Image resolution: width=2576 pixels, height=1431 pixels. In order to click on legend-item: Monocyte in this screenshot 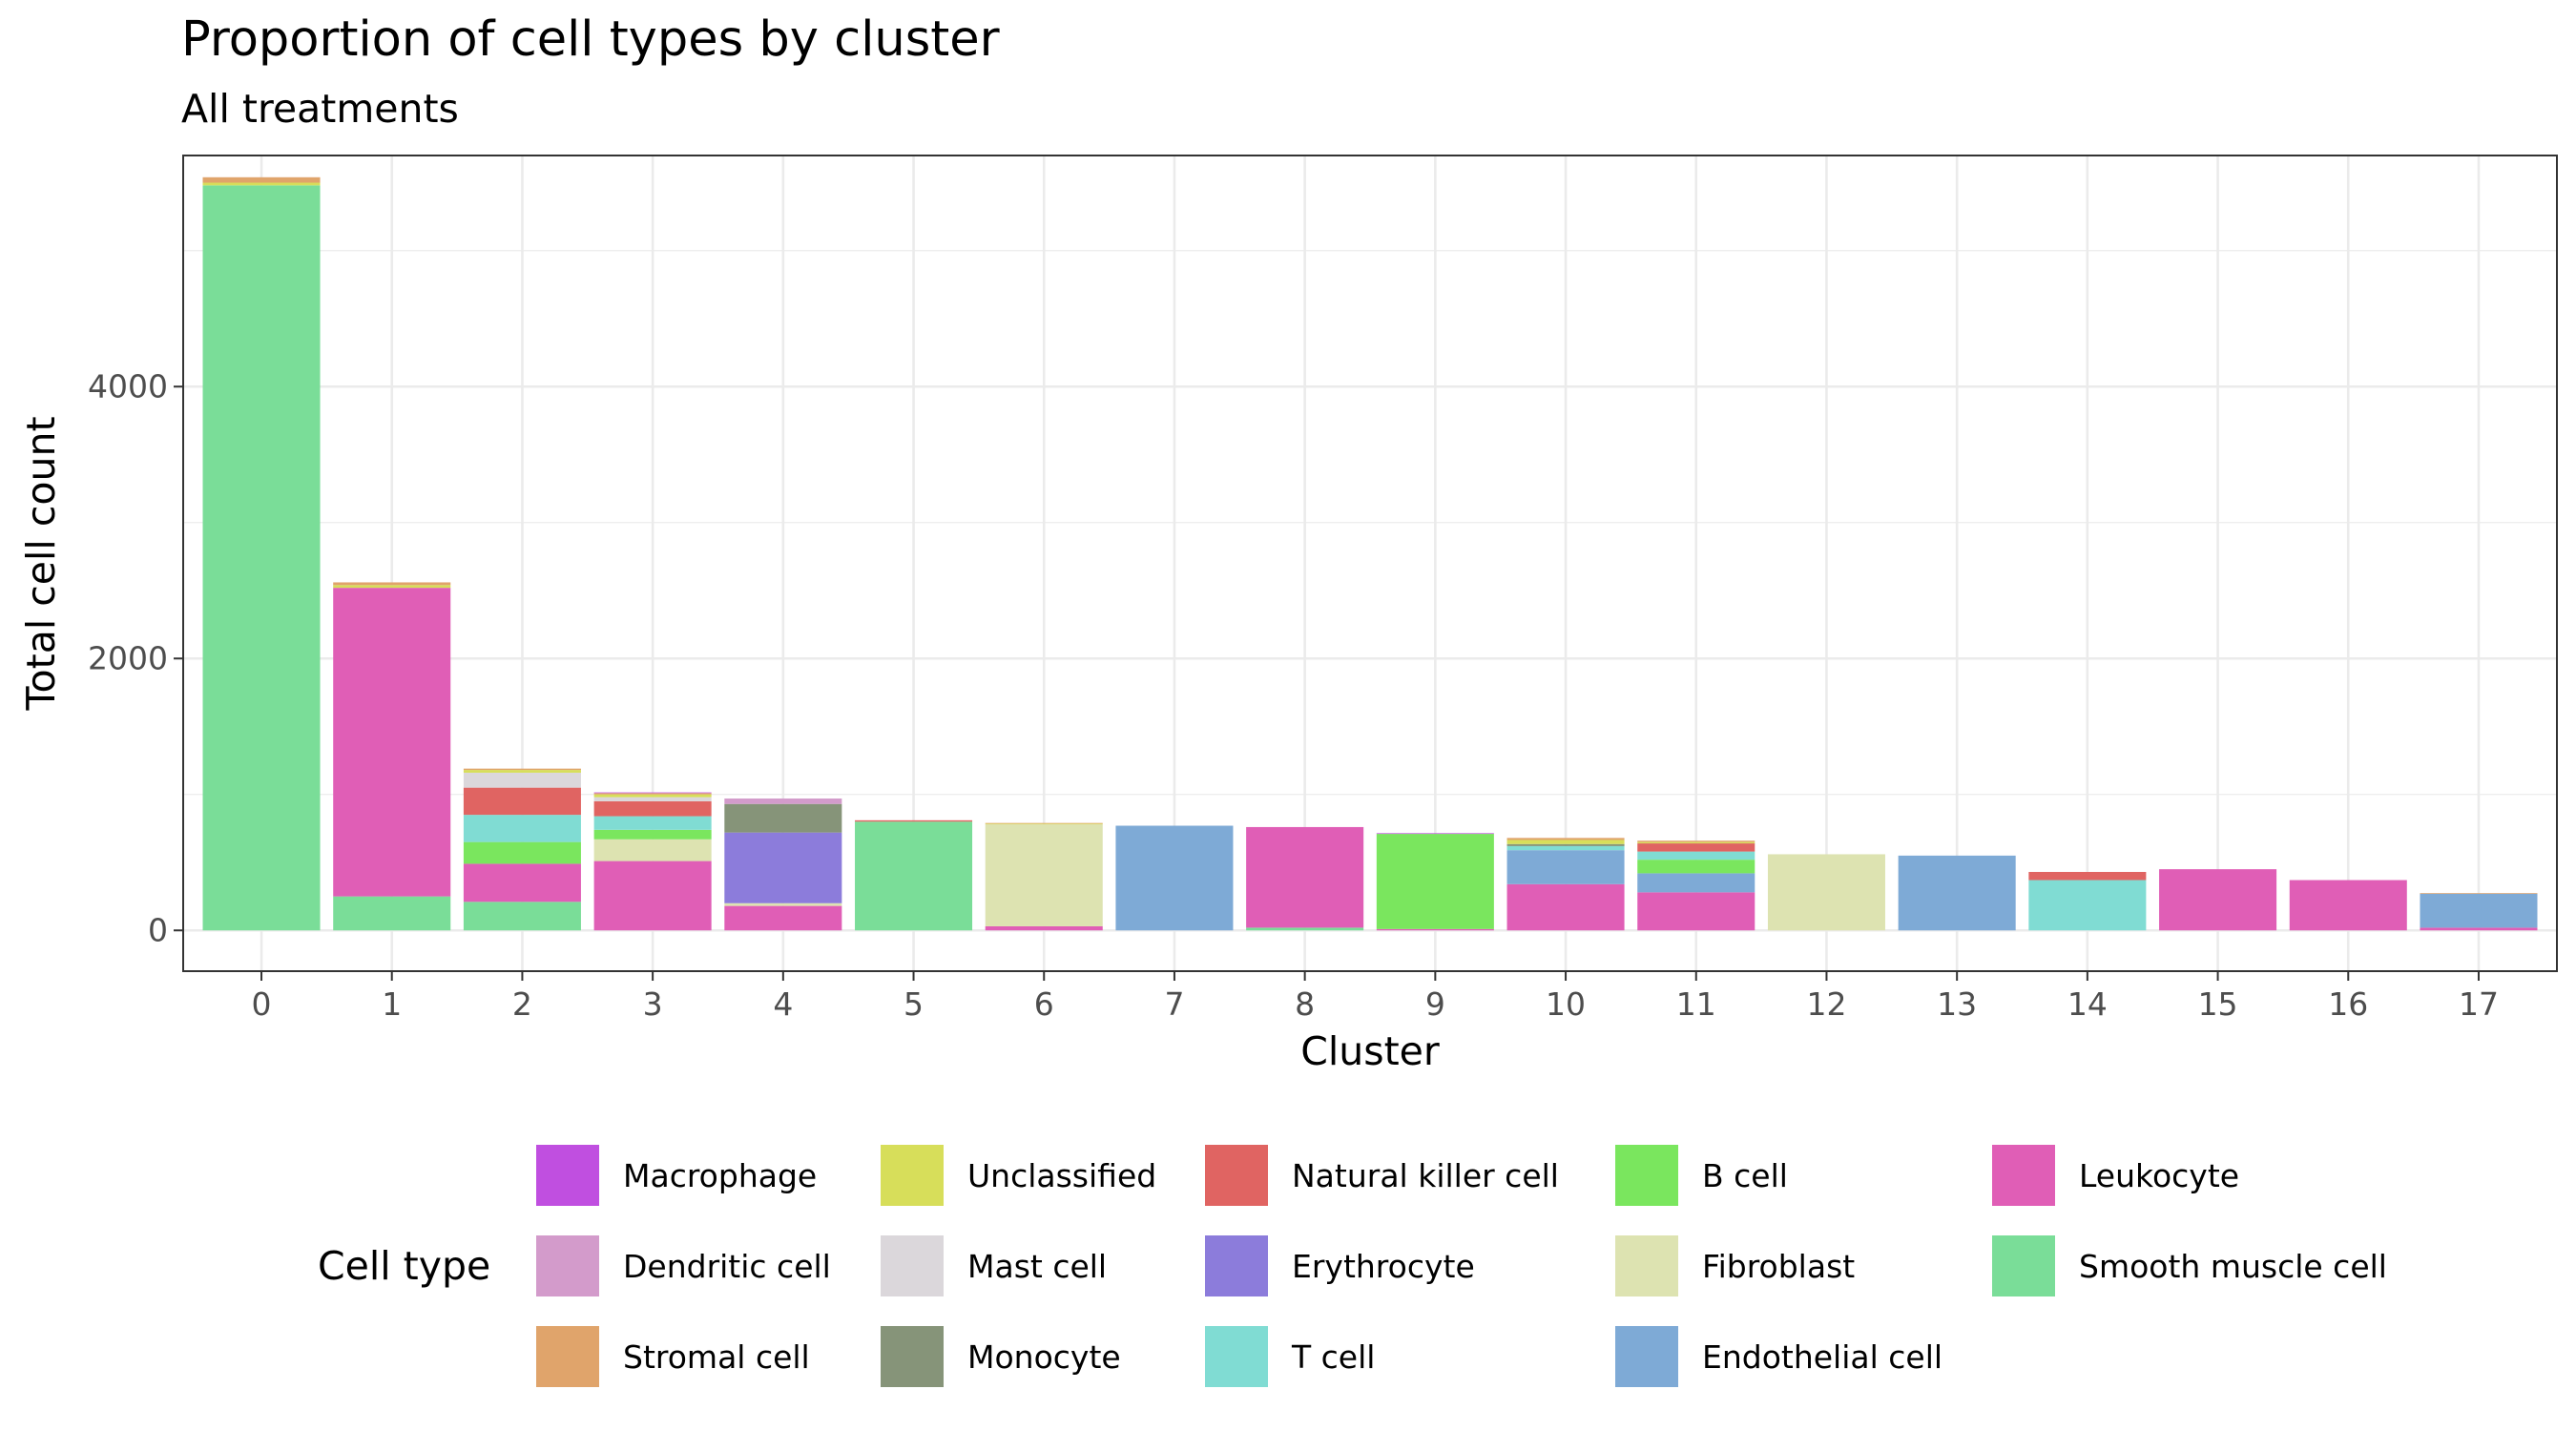, I will do `click(1001, 1356)`.